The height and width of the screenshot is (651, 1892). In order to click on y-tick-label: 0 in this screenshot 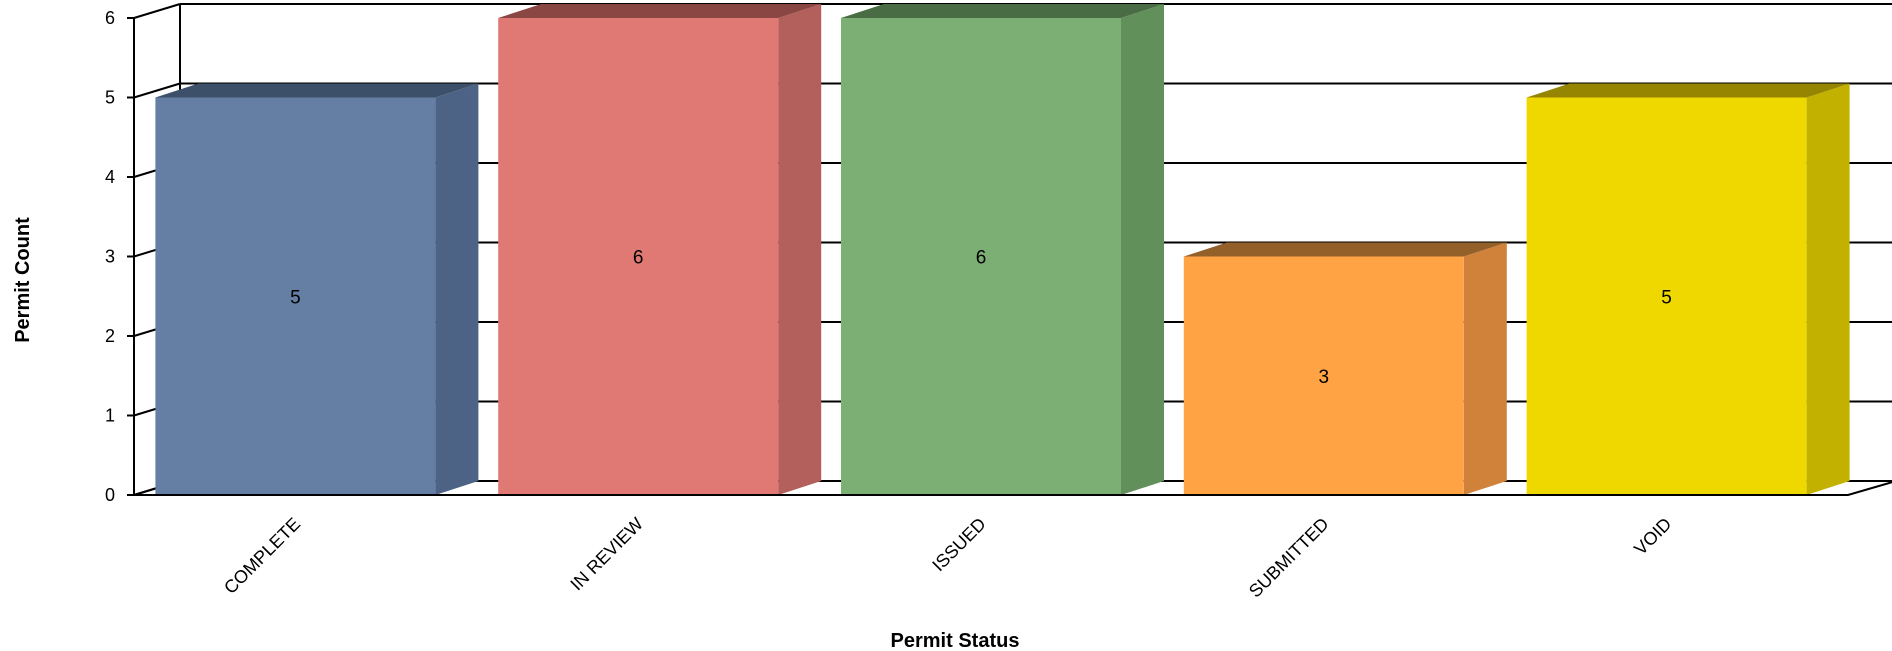, I will do `click(110, 495)`.